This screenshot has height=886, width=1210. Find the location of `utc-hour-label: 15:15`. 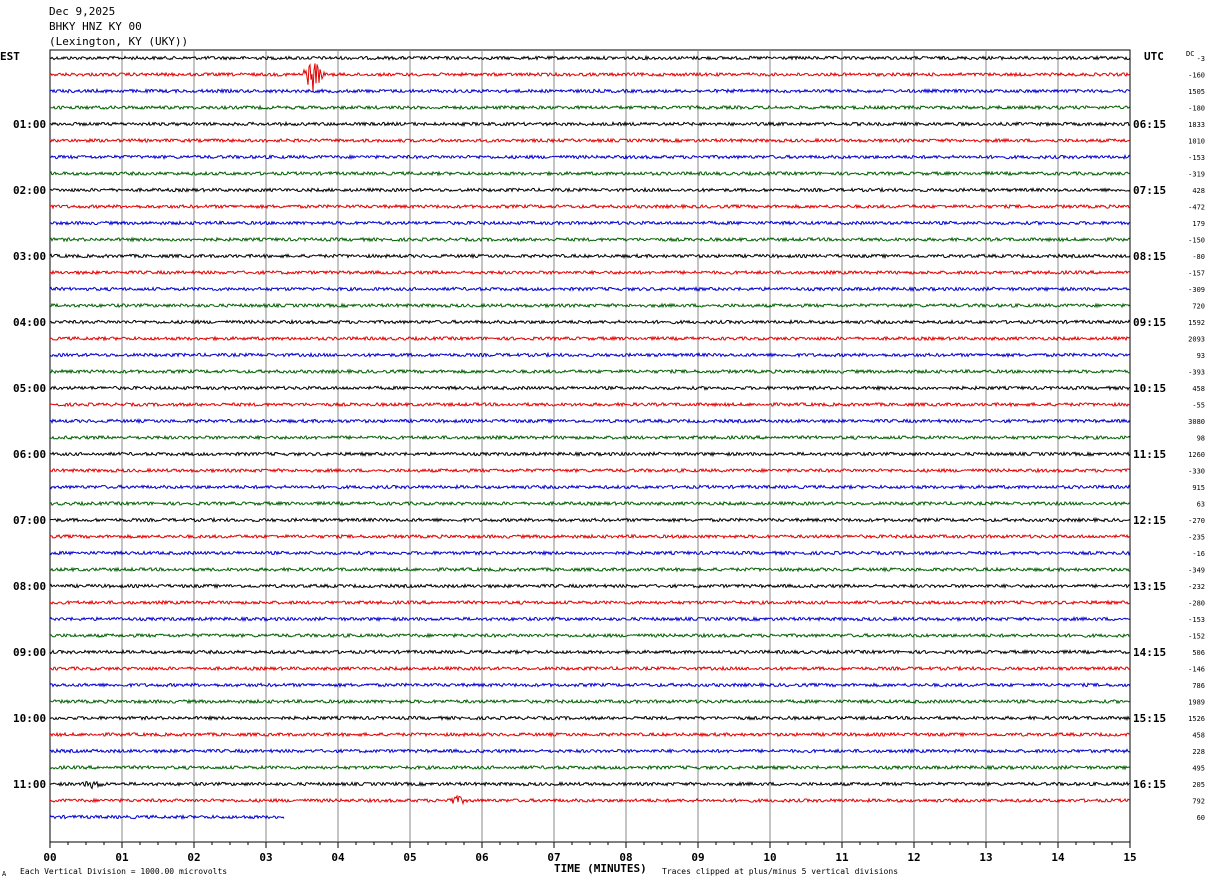

utc-hour-label: 15:15 is located at coordinates (1149, 718).